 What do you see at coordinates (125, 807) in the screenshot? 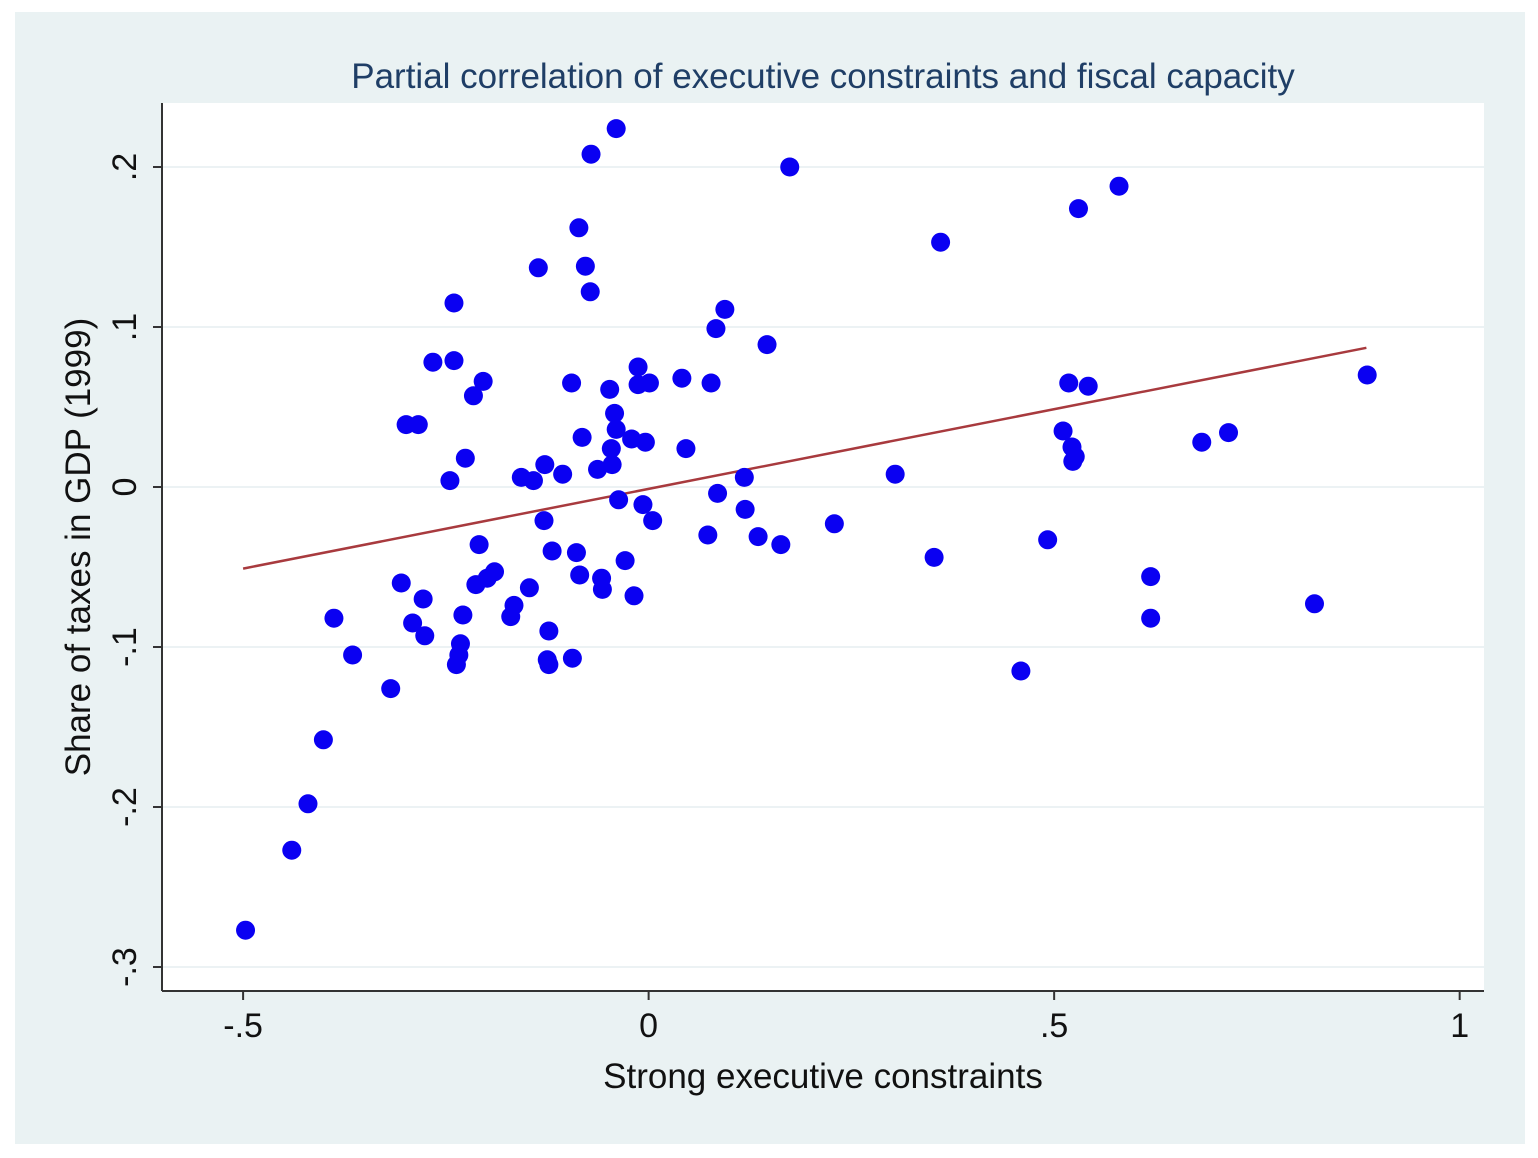
I see `y-tick-label: -.2` at bounding box center [125, 807].